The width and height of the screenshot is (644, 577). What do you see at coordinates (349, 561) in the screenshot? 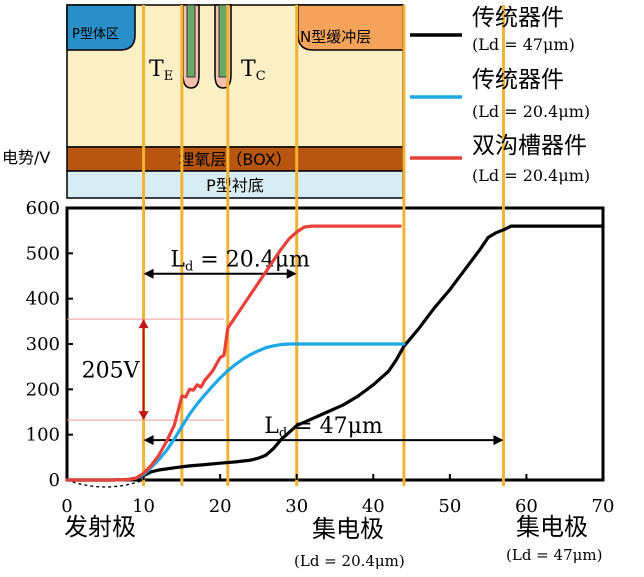
I see `collector-sub-1: (Ld = 20.4μm)` at bounding box center [349, 561].